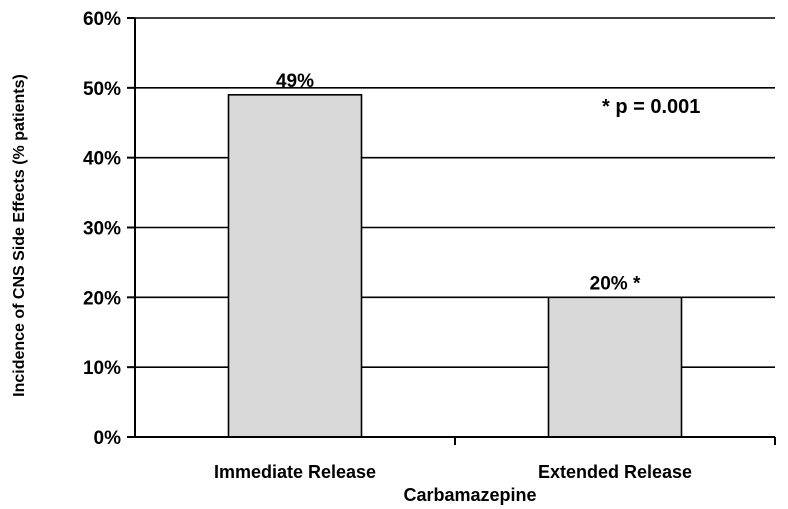 This screenshot has width=788, height=509. I want to click on y-tick-label-2: 20%, so click(102, 298).